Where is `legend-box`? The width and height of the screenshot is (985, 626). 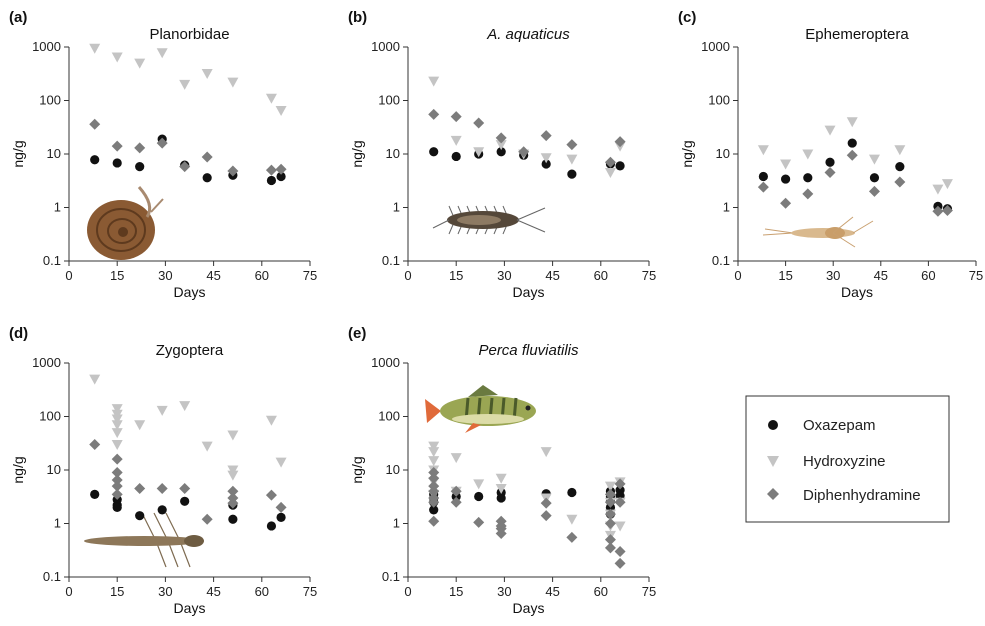
legend-box is located at coordinates (847, 459).